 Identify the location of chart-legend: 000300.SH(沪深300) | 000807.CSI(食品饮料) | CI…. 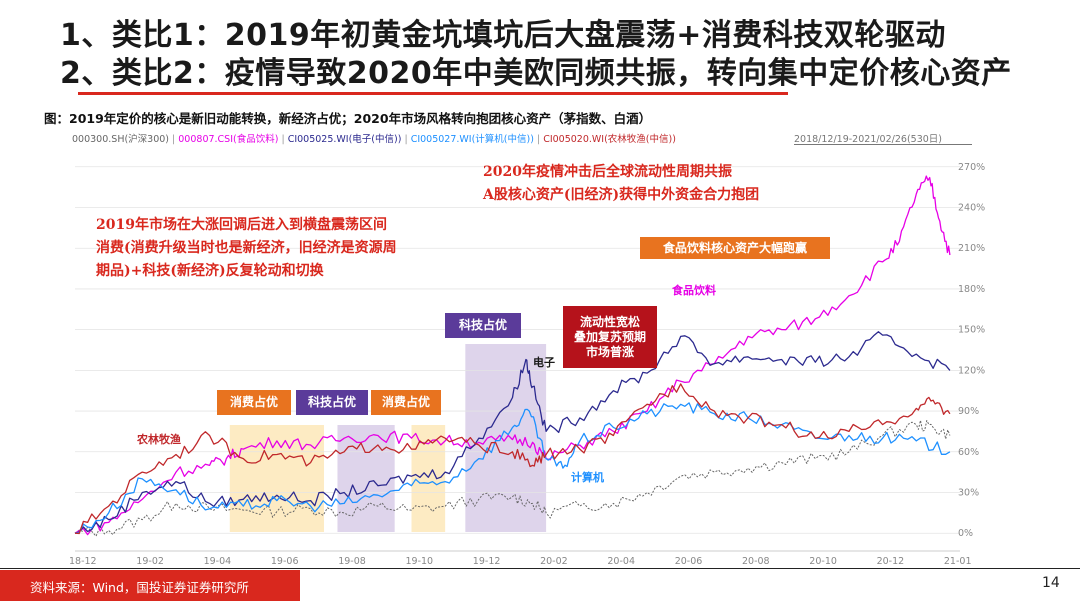
(374, 139).